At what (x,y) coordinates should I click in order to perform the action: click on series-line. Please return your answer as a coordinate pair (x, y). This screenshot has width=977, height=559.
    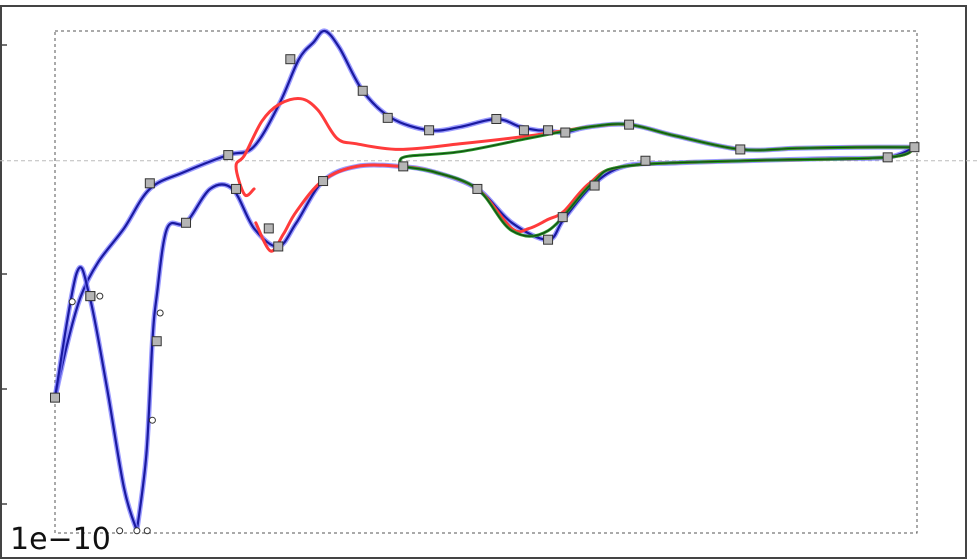
    Looking at the image, I should click on (585, 199).